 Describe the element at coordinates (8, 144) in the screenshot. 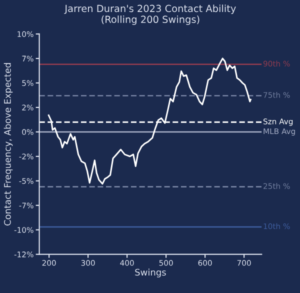

I see `y-axis-title: Contact Frequency, Above Expected` at that location.